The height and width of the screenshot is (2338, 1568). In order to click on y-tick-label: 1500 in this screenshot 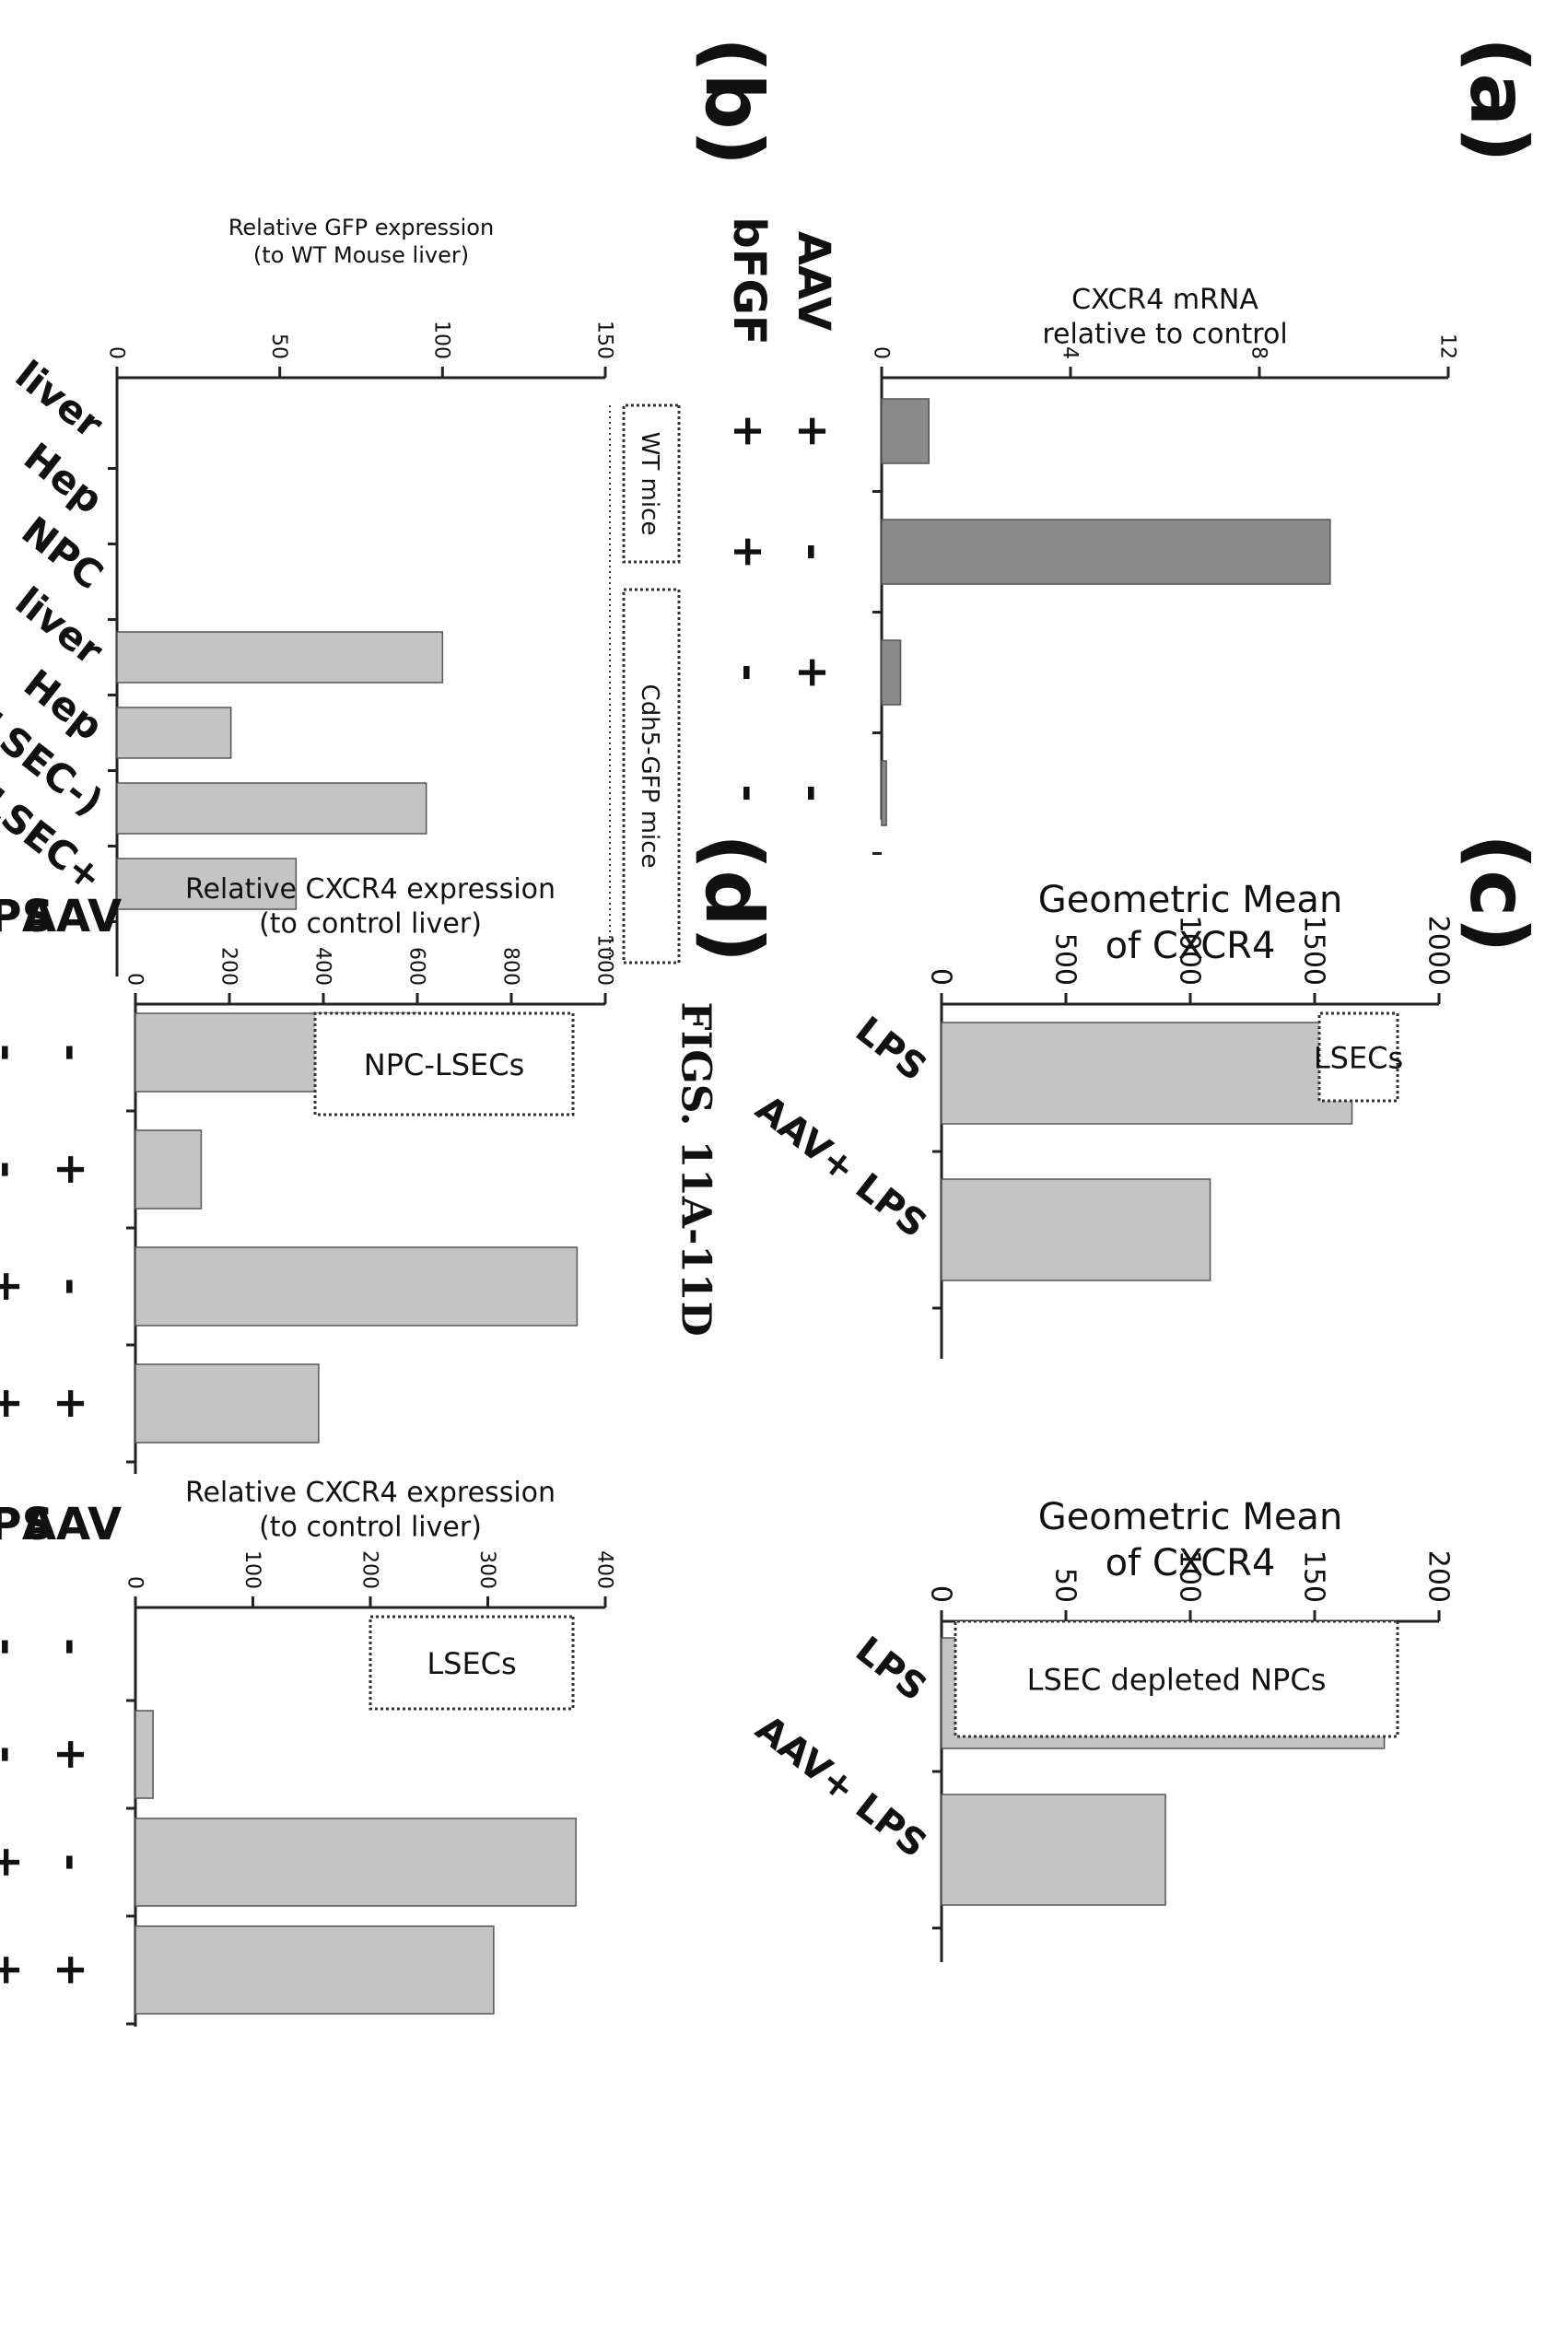, I will do `click(1314, 951)`.